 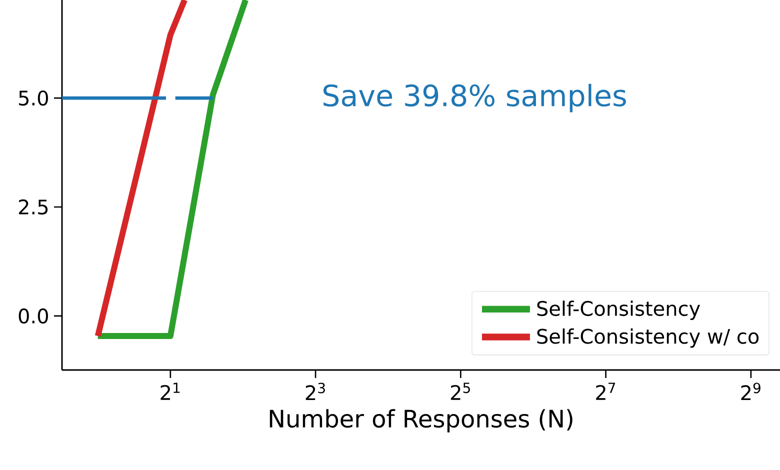 I want to click on y-tick-label: 2.5, so click(x=33, y=207).